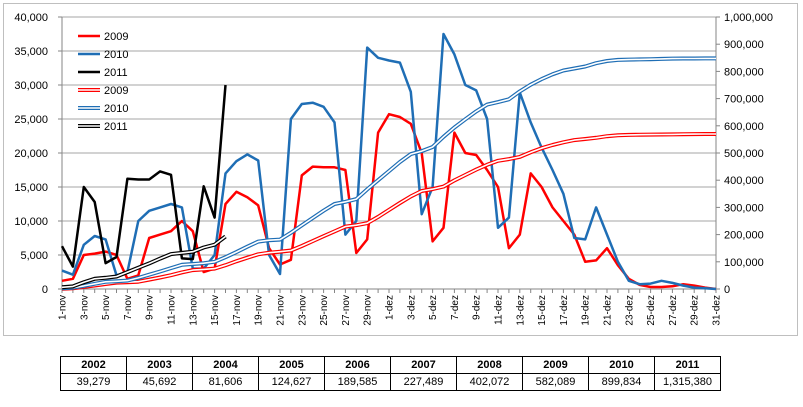 Image resolution: width=803 pixels, height=407 pixels. What do you see at coordinates (93, 365) in the screenshot?
I see `year-cell: 2002` at bounding box center [93, 365].